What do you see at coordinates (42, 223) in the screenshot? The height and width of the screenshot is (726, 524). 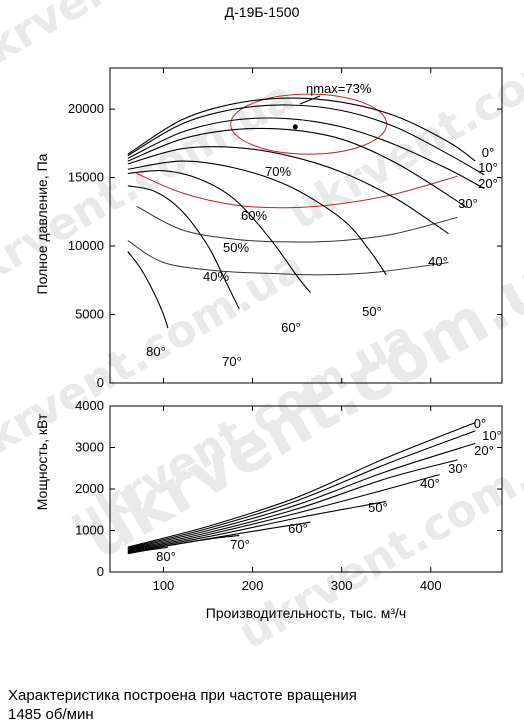 I see `pressure-y-axis-label: Полное давление, Па` at bounding box center [42, 223].